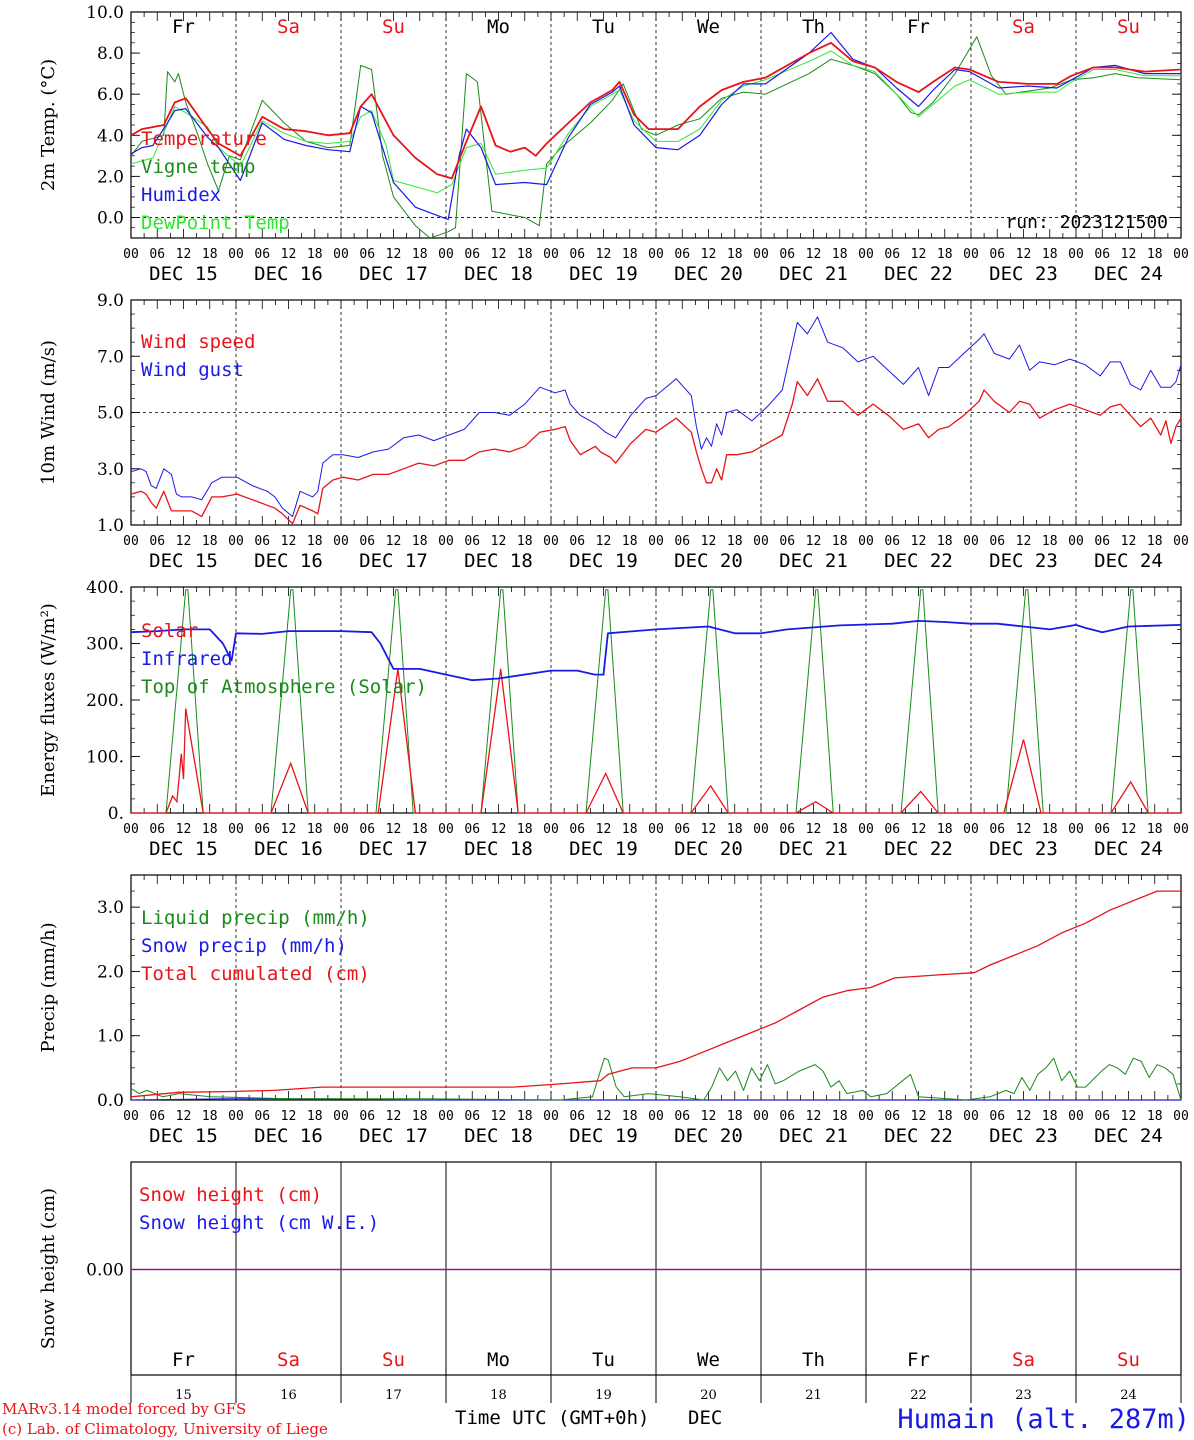 Image resolution: width=1194 pixels, height=1440 pixels. I want to click on y-tick-label: 1.0, so click(110, 1037).